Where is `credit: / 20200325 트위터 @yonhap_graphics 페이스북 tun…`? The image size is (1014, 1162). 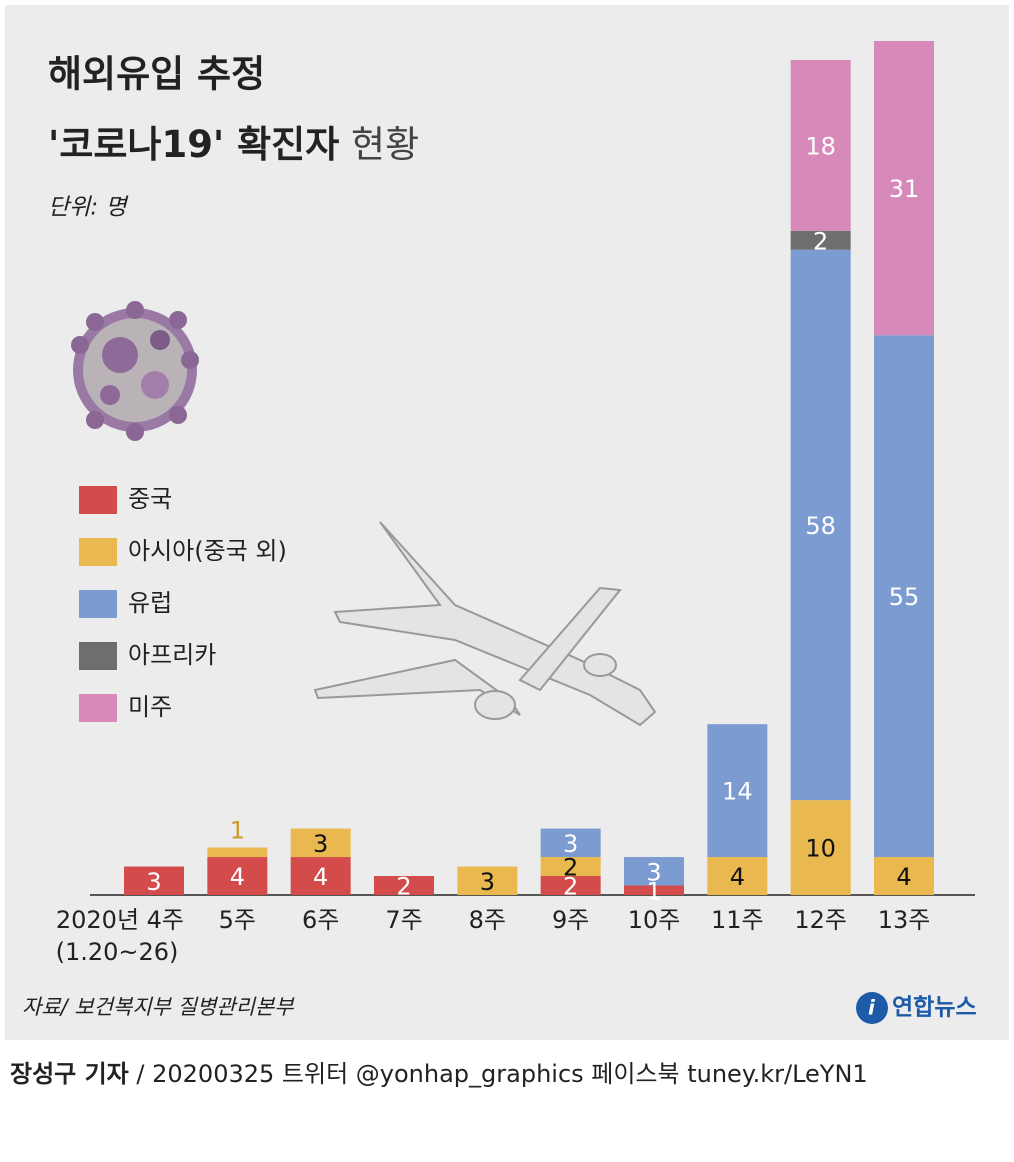 credit: / 20200325 트위터 @yonhap_graphics 페이스북 tun… is located at coordinates (501, 1074).